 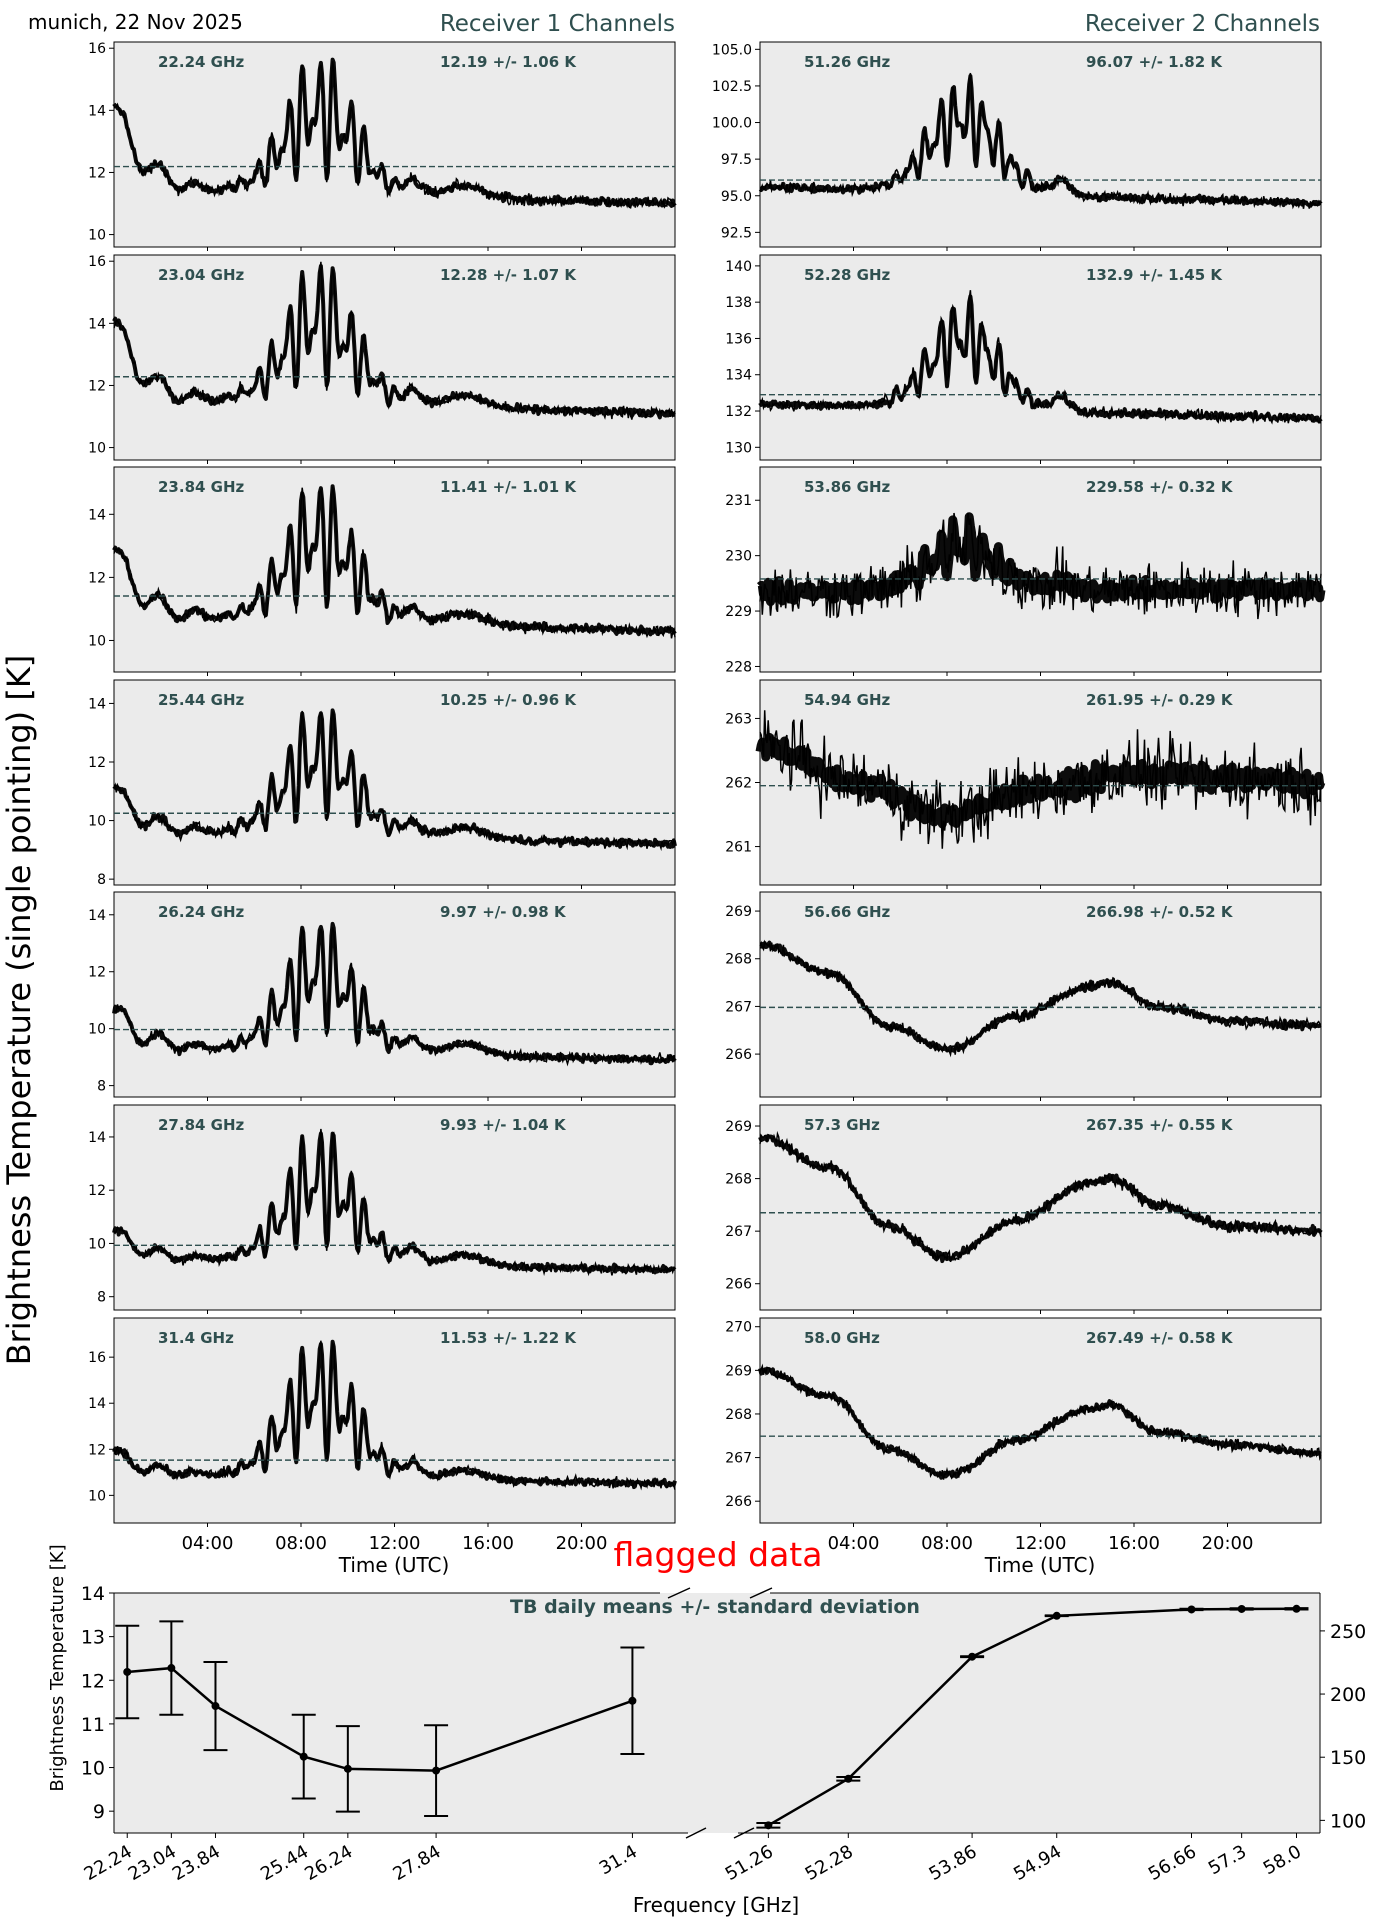 I want to click on right-y-tick-label: 100, so click(x=1348, y=1821).